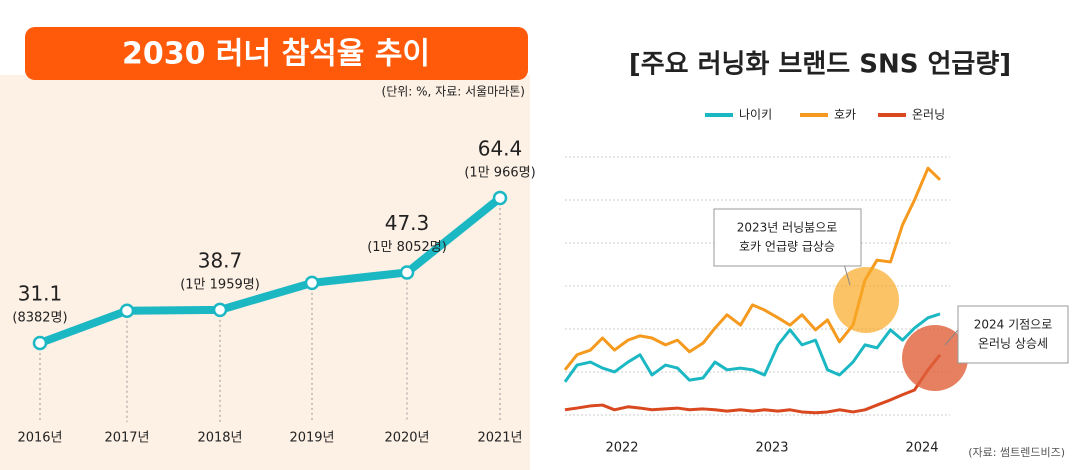 Image resolution: width=1078 pixels, height=470 pixels. I want to click on callout-text: 온러닝 상승세, so click(1013, 344).